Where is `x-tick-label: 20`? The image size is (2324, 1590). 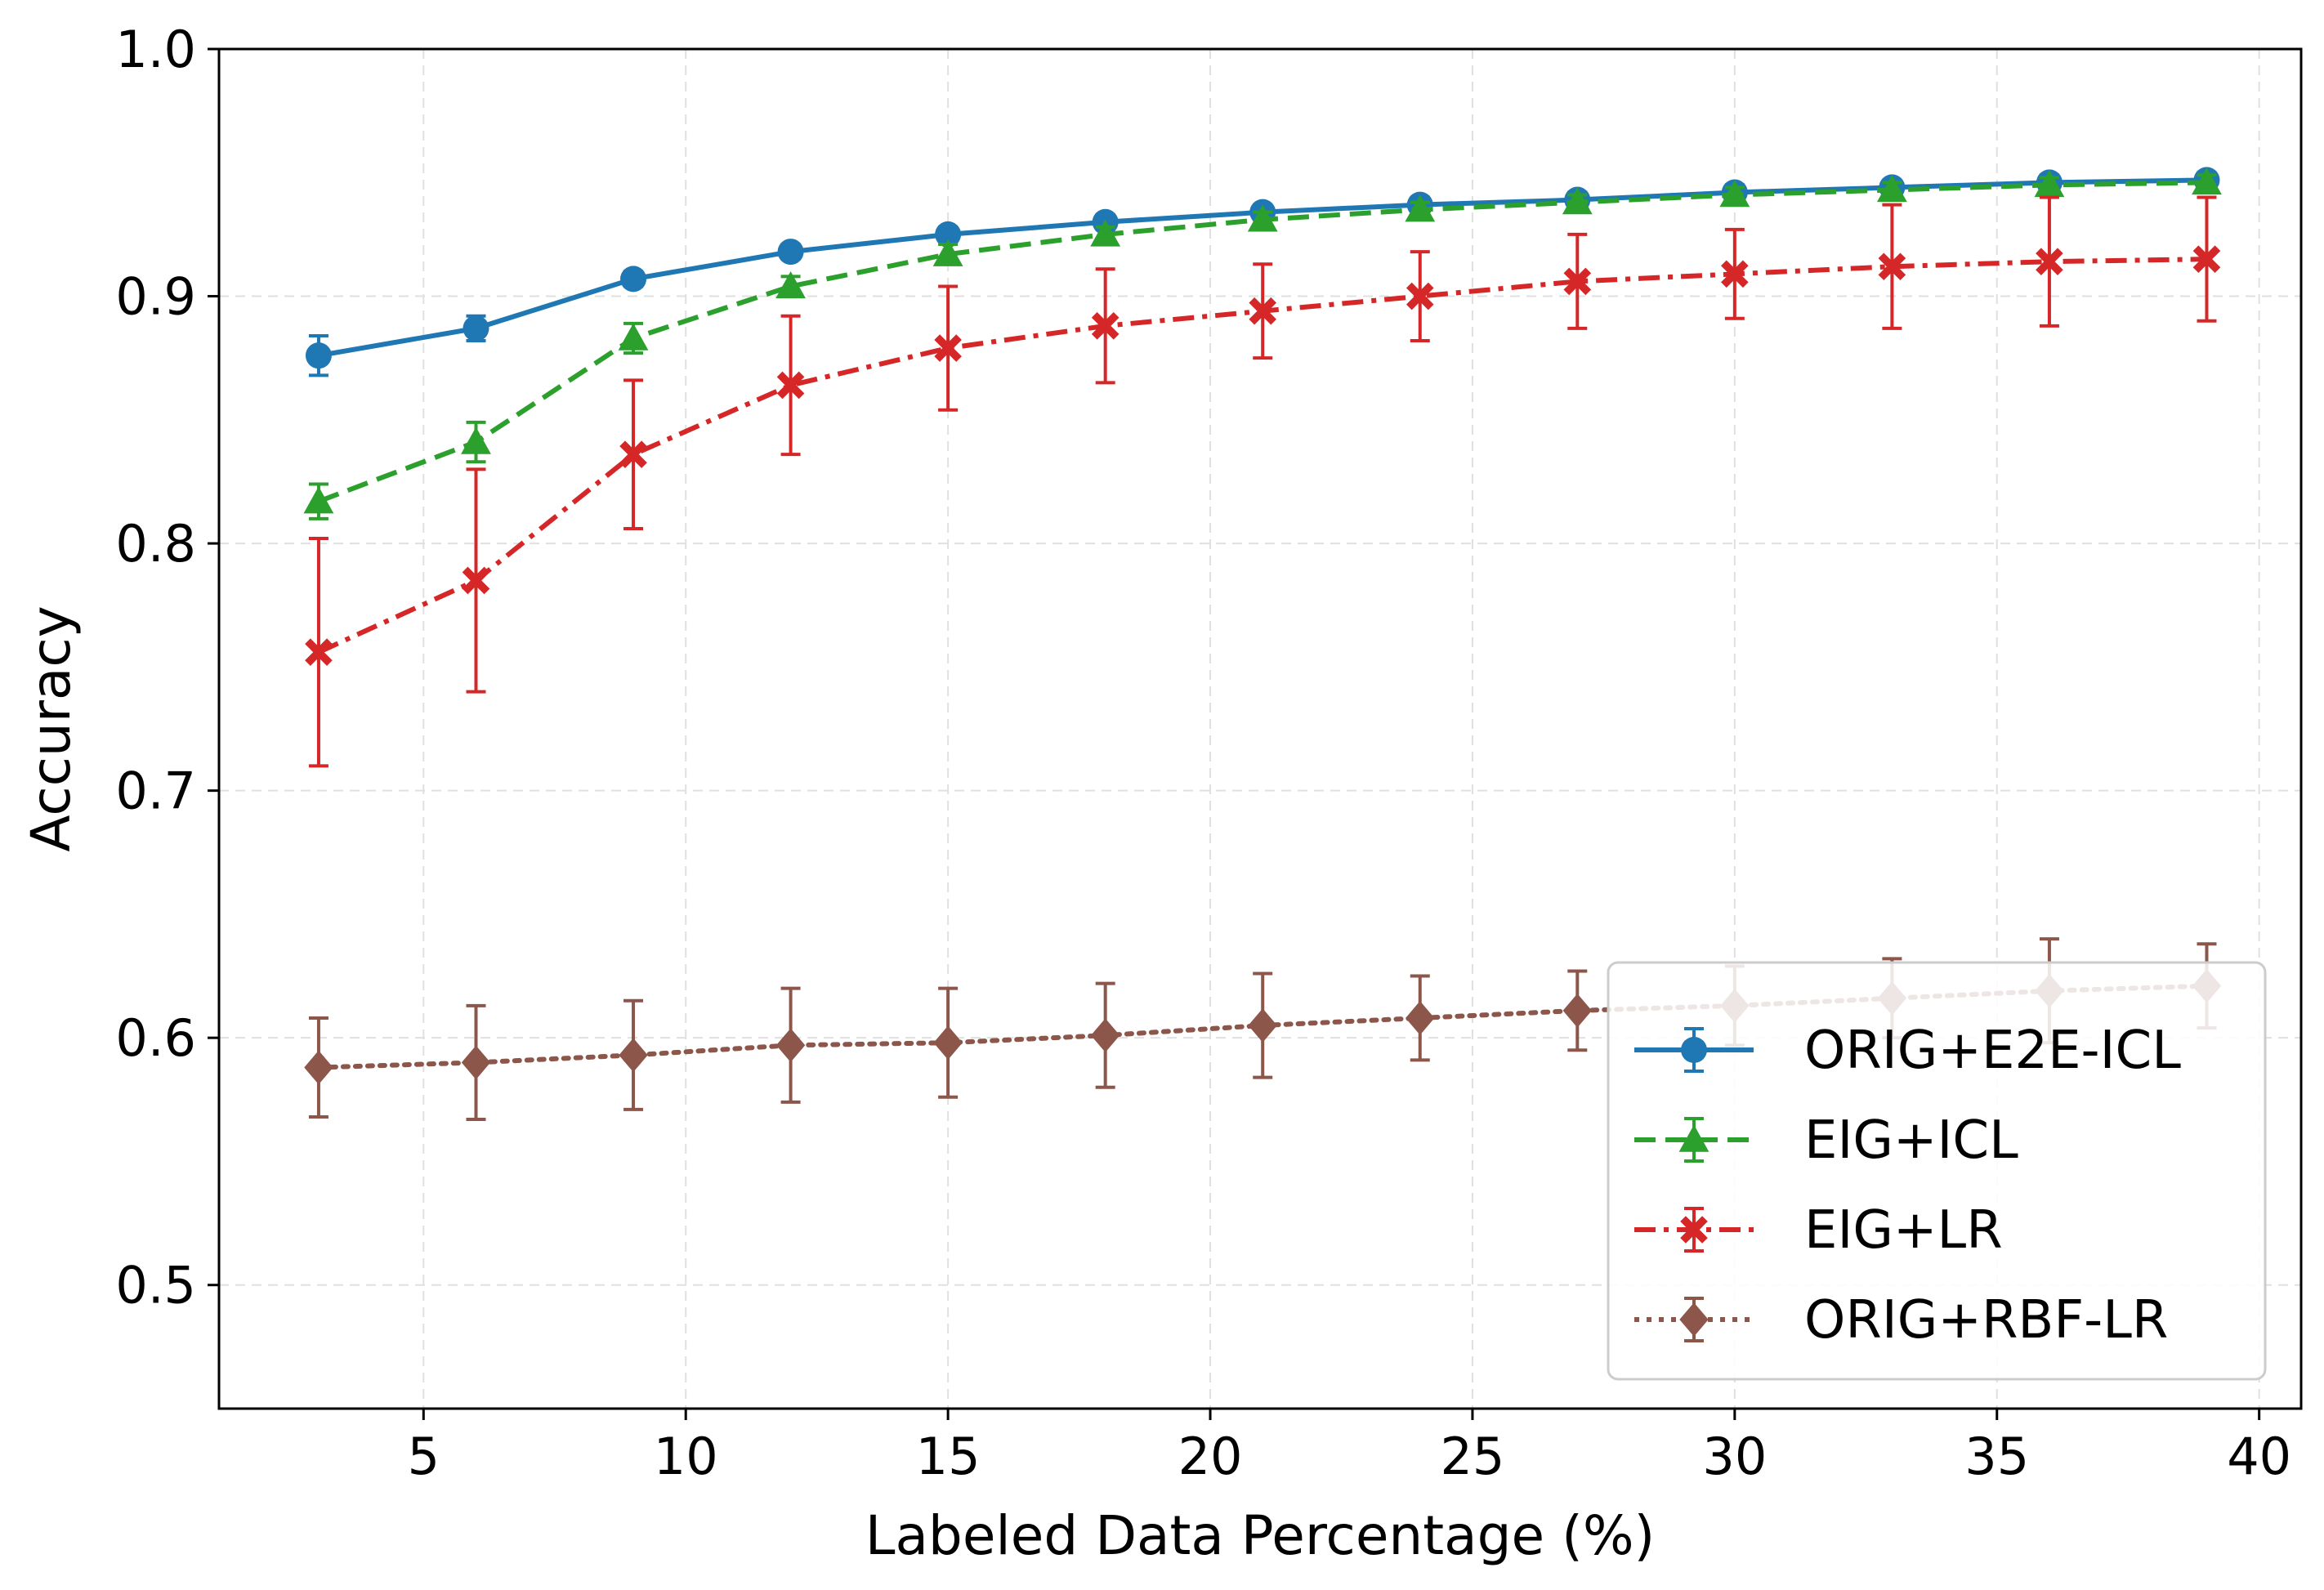 x-tick-label: 20 is located at coordinates (1210, 1456).